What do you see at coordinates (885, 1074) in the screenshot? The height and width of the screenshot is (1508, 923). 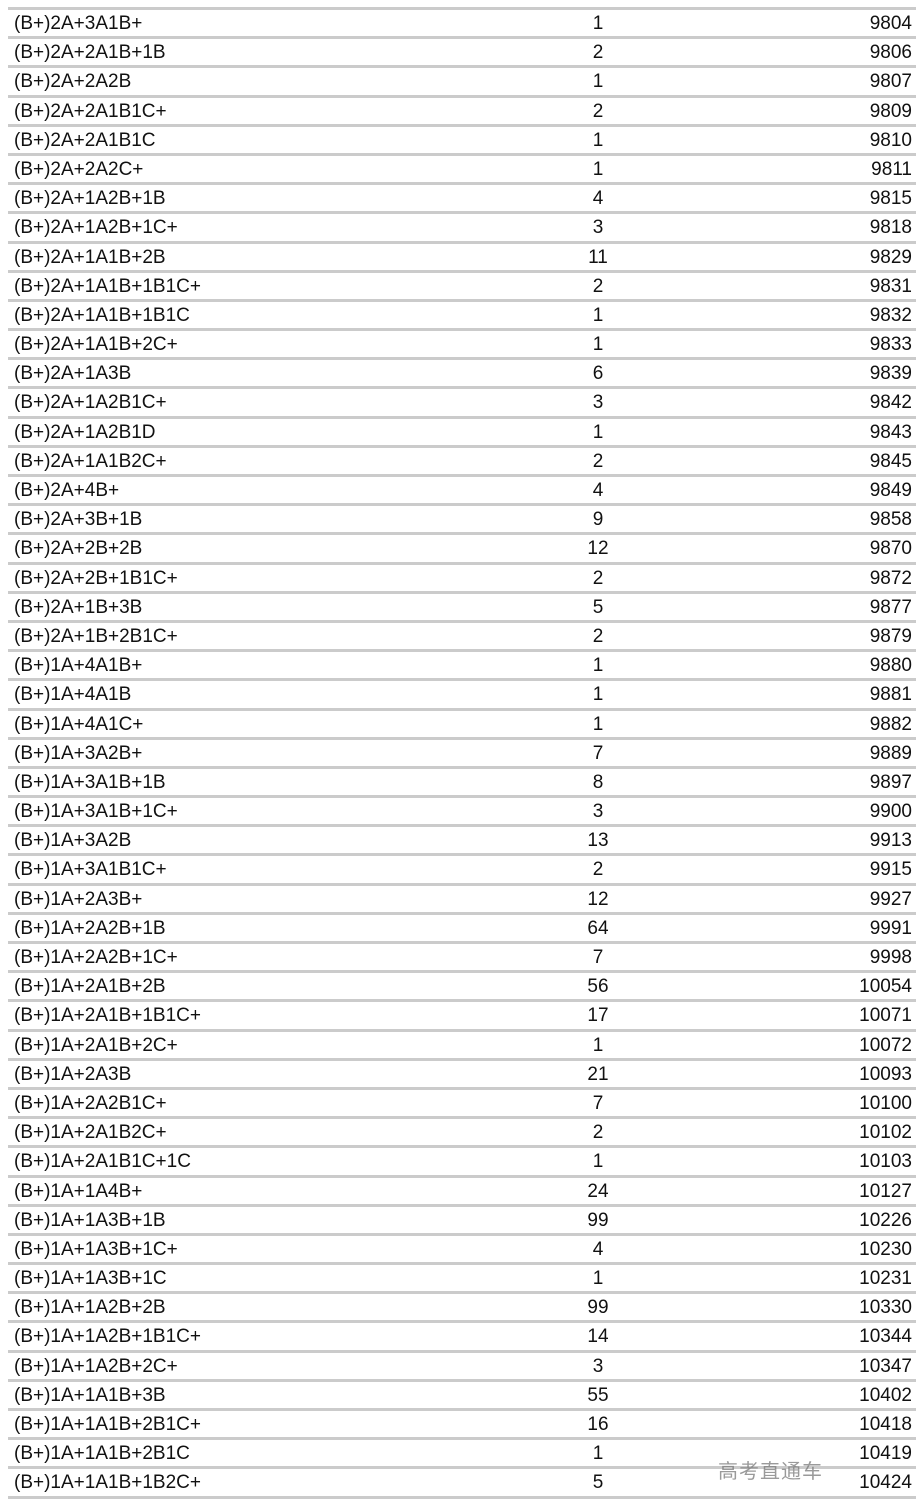 I see `cumulative-cell: 10093` at bounding box center [885, 1074].